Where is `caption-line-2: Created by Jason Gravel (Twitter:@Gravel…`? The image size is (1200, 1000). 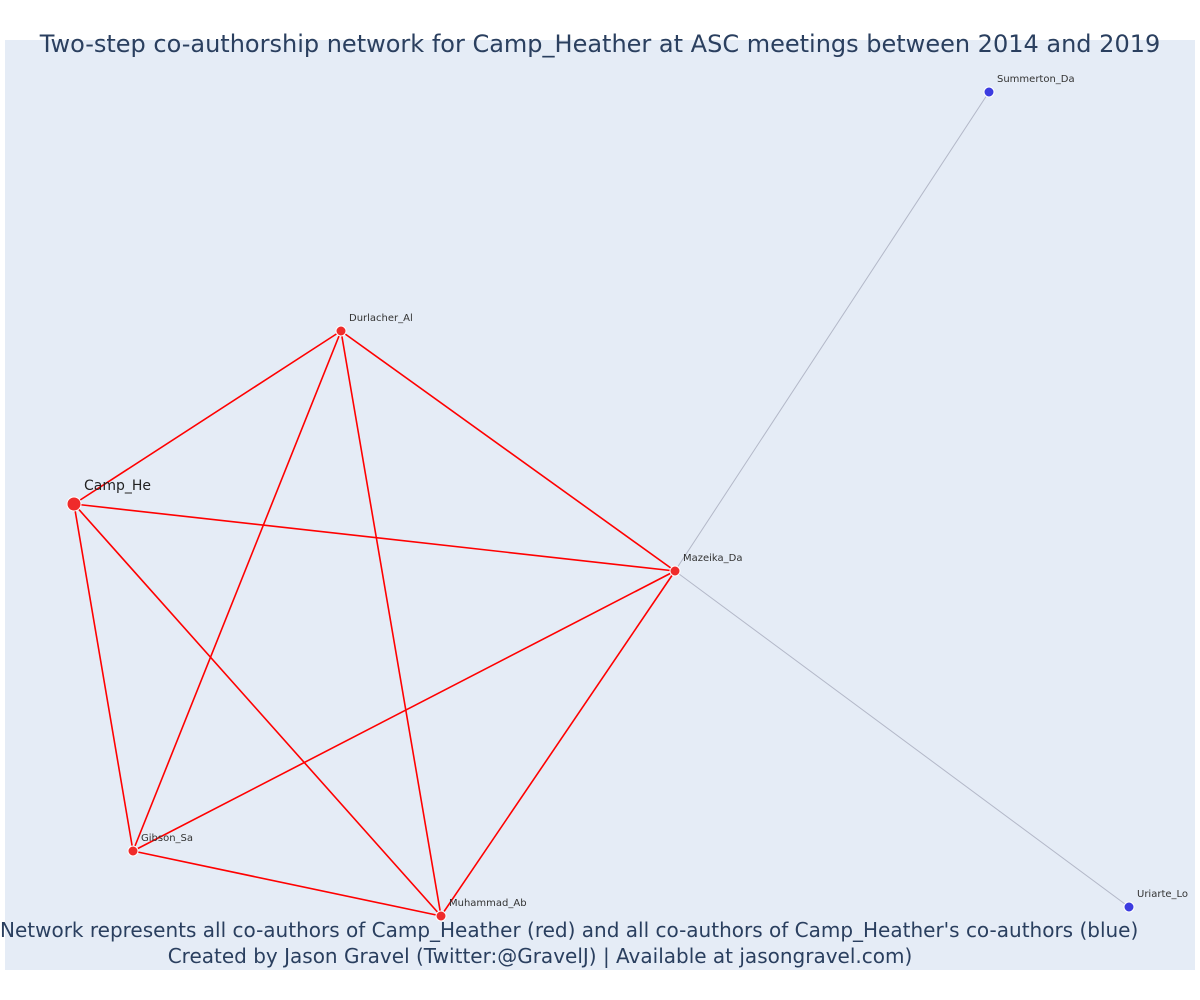 caption-line-2: Created by Jason Gravel (Twitter:@Gravel… is located at coordinates (540, 956).